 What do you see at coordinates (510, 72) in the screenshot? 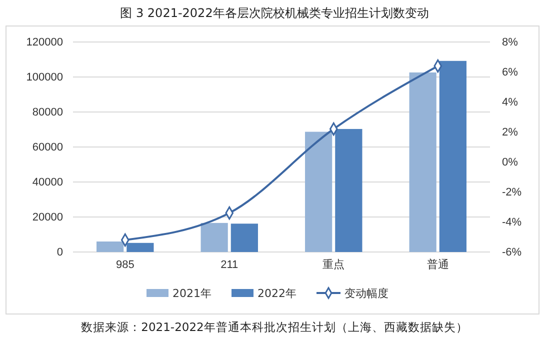
I see `y2-tick-label: 6%` at bounding box center [510, 72].